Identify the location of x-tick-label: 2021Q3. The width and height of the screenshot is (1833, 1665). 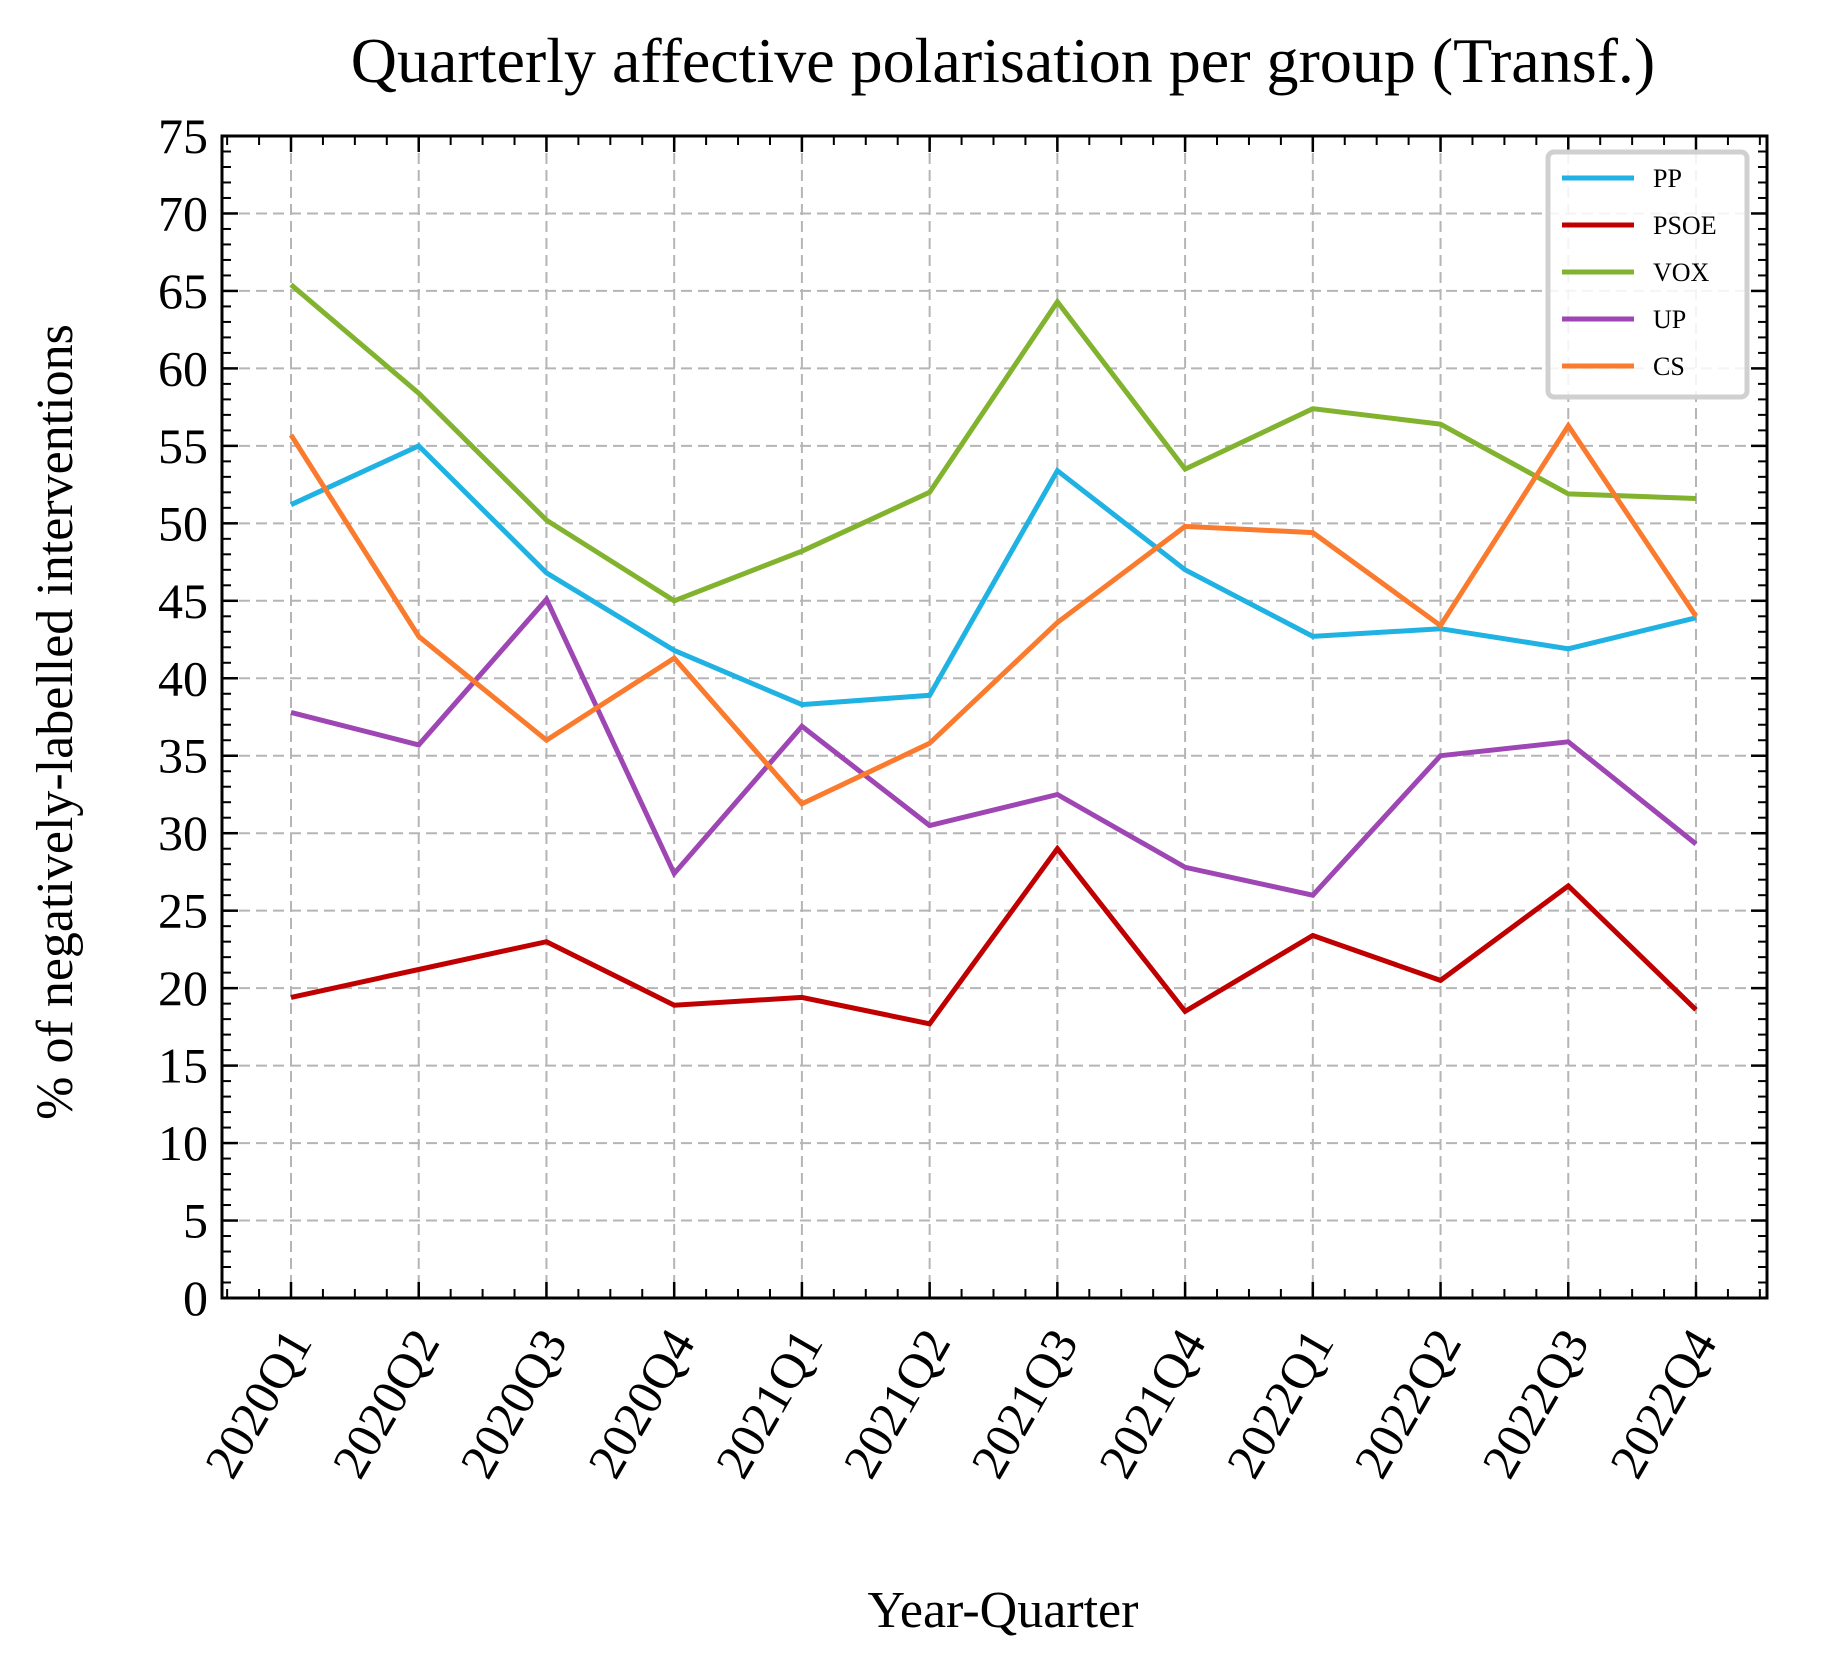
(1024, 1404).